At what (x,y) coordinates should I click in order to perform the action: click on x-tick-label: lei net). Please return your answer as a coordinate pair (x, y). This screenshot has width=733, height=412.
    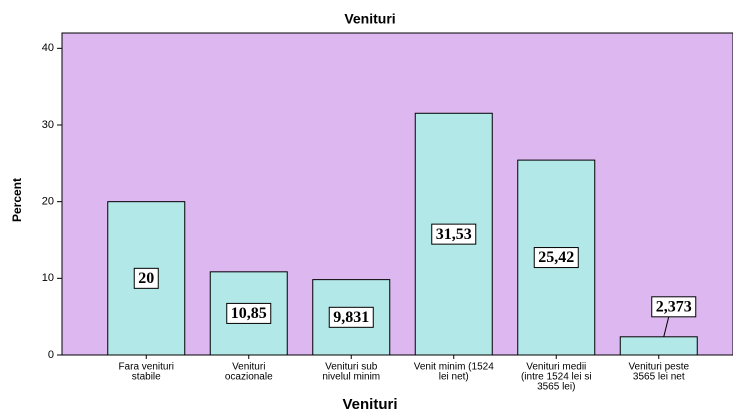
    Looking at the image, I should click on (454, 377).